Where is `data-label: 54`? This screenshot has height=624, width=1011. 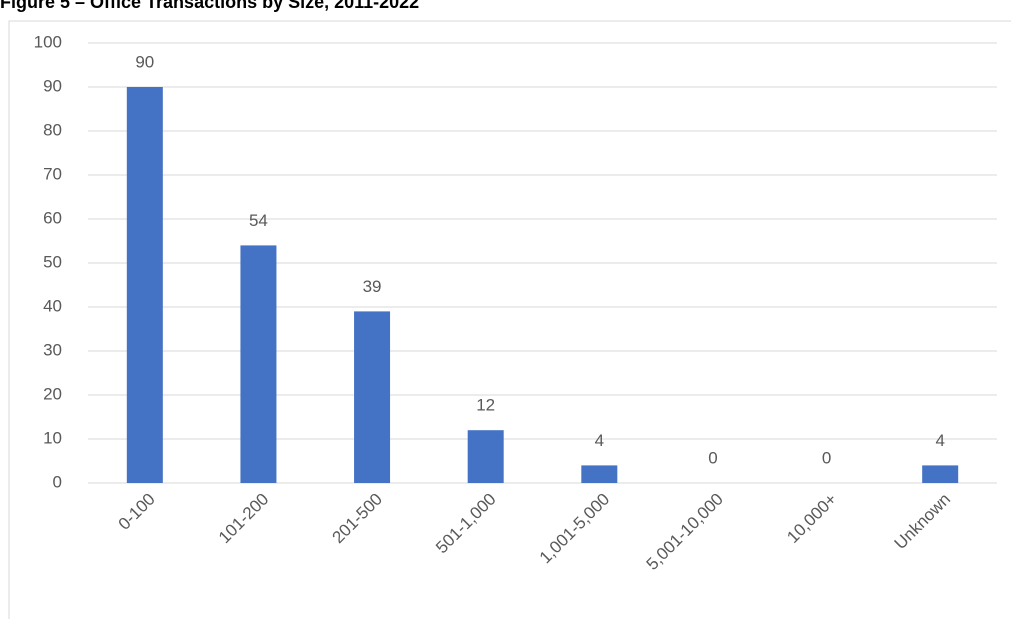 data-label: 54 is located at coordinates (258, 220).